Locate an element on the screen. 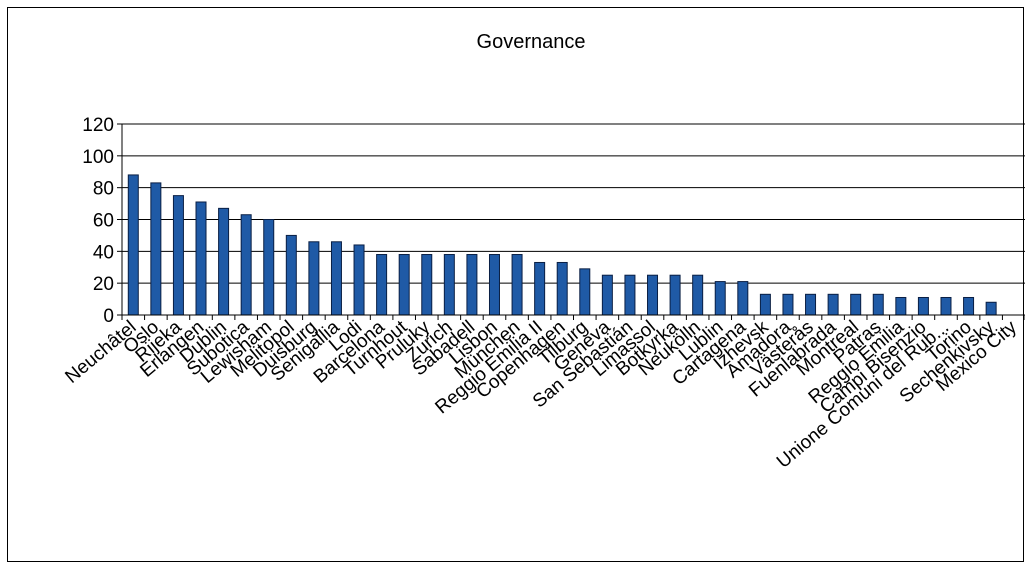 The height and width of the screenshot is (569, 1031). chart-title: Governance is located at coordinates (531, 42).